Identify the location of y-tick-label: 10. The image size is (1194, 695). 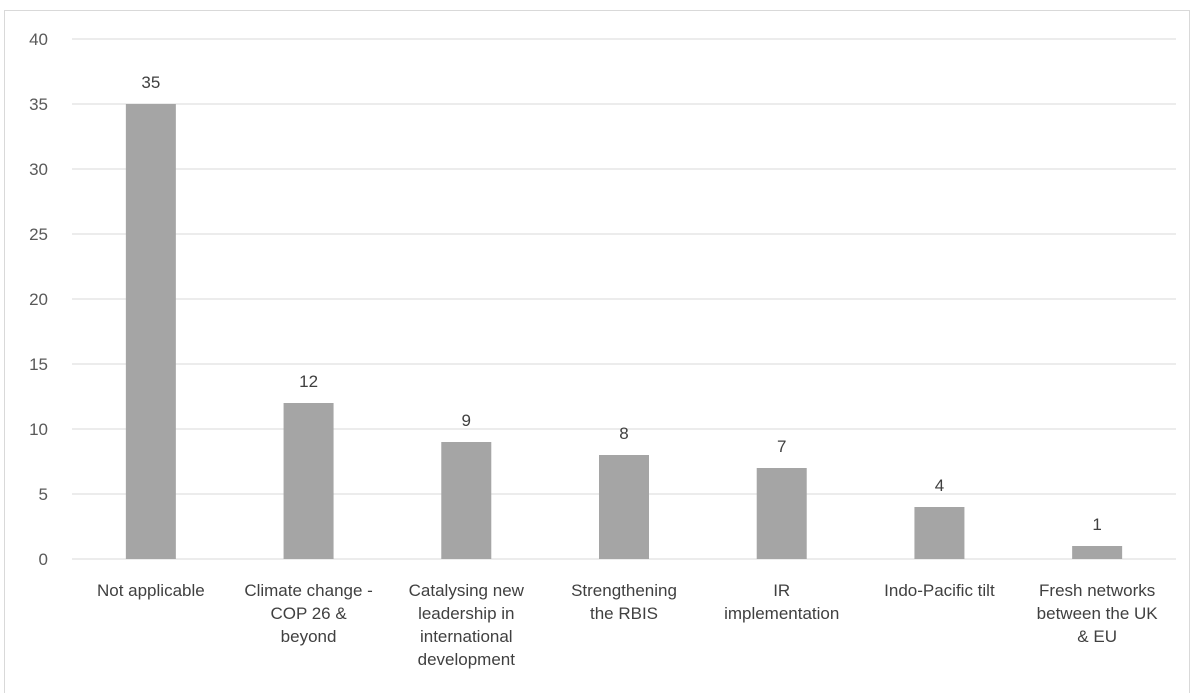
(38, 429).